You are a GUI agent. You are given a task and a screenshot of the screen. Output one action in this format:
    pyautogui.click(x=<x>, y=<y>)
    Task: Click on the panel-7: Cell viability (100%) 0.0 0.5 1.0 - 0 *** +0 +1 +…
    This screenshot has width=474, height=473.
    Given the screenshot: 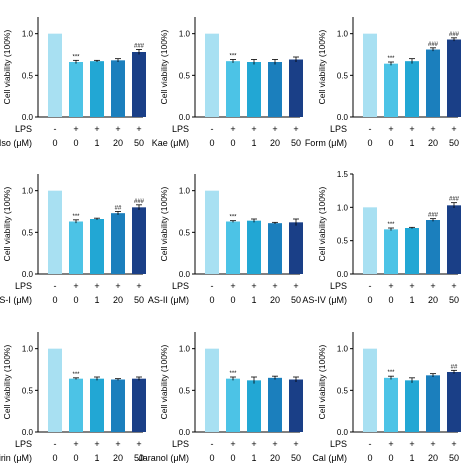 What is the action you would take?
    pyautogui.click(x=73, y=397)
    